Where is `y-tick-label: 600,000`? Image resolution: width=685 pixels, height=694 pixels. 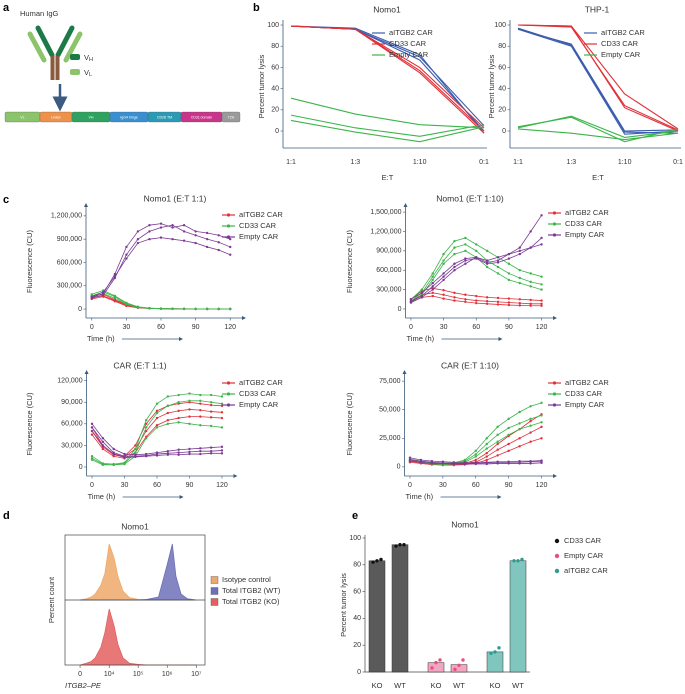 y-tick-label: 600,000 is located at coordinates (388, 270).